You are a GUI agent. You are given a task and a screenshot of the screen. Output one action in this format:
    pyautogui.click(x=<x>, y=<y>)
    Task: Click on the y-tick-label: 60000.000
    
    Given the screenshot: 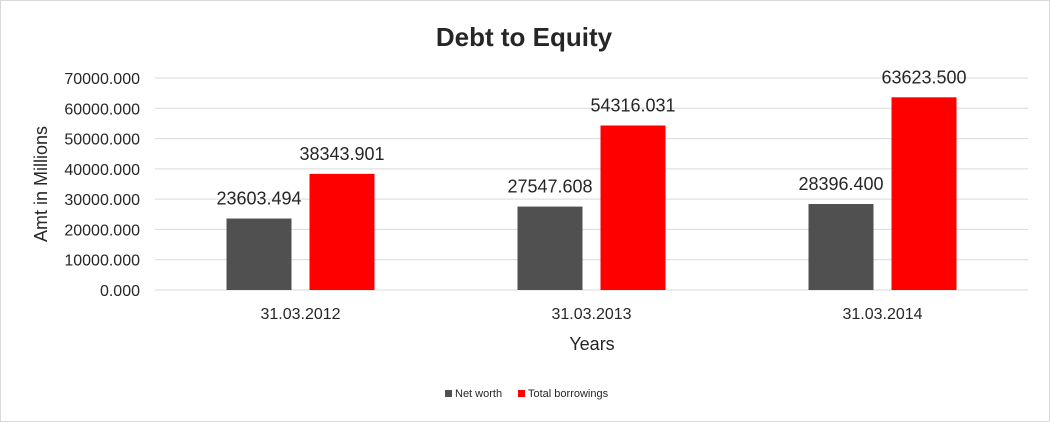 What is the action you would take?
    pyautogui.click(x=102, y=109)
    